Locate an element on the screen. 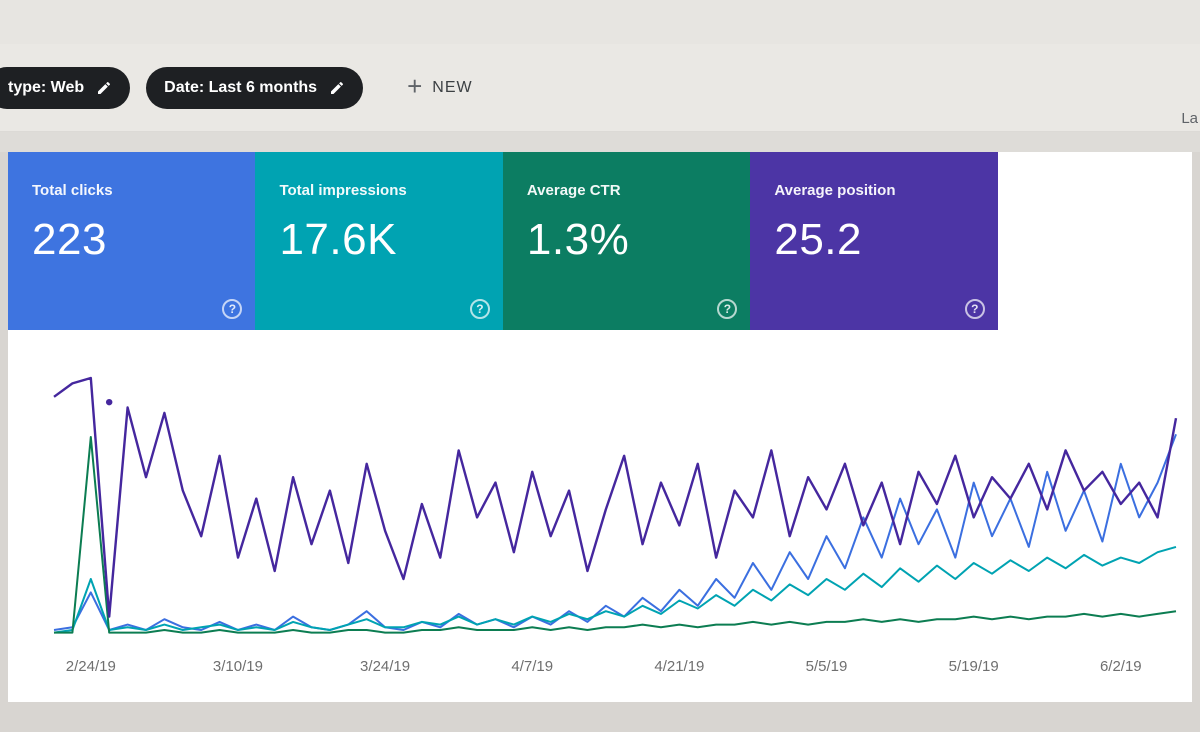 The height and width of the screenshot is (732, 1200). metric-card-average-position: Average position 25.2 ? is located at coordinates (874, 241).